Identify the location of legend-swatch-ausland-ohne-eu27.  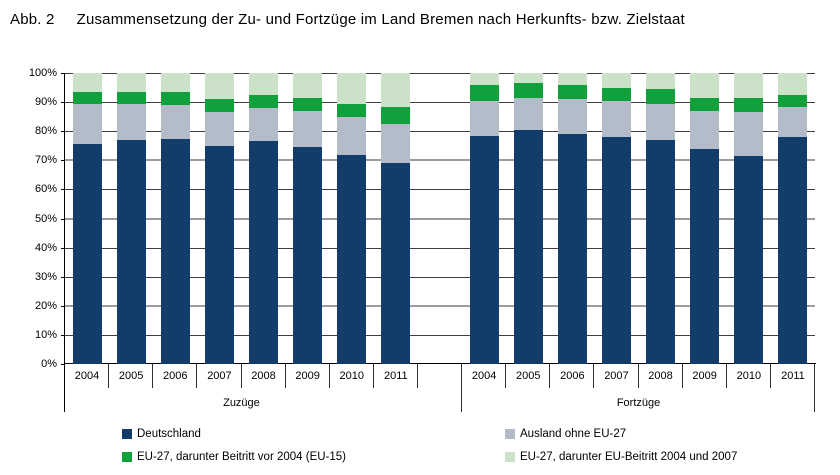
(510, 434).